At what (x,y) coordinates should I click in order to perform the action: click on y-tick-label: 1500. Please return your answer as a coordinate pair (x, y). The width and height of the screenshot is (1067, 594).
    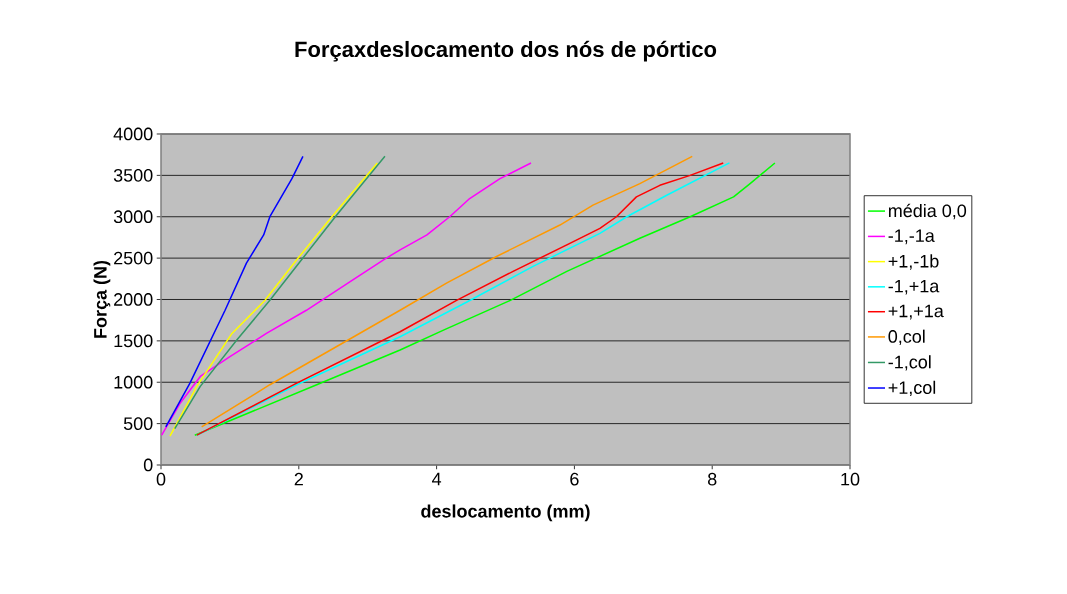
    Looking at the image, I should click on (133, 341).